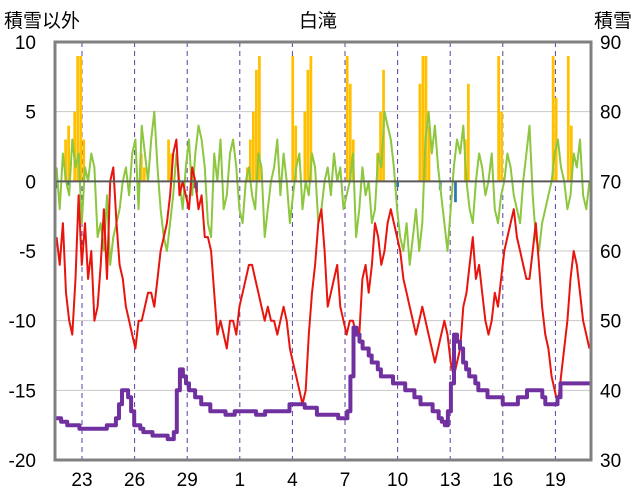 The image size is (636, 501). I want to click on x-tick-label: 4, so click(292, 480).